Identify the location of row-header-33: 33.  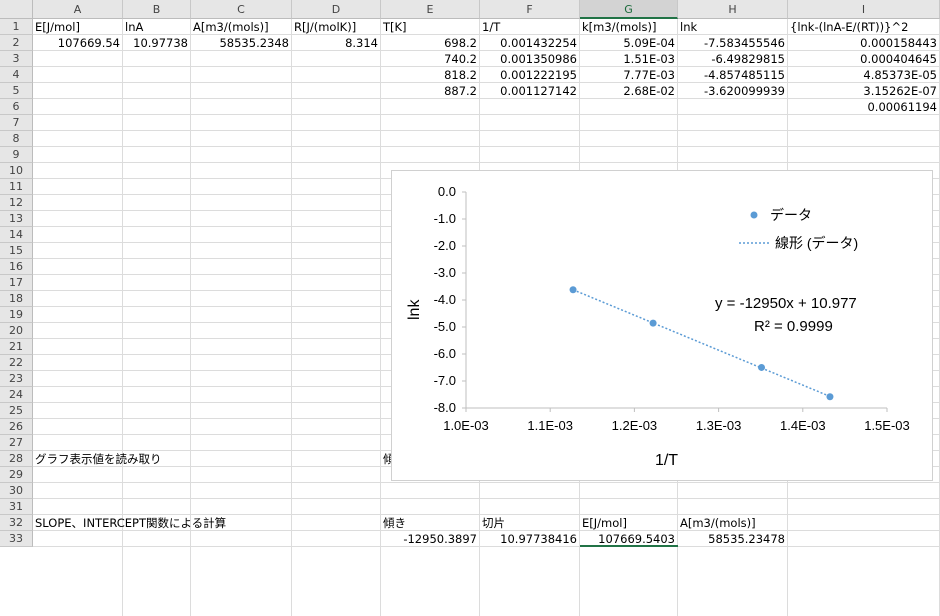
(16, 539).